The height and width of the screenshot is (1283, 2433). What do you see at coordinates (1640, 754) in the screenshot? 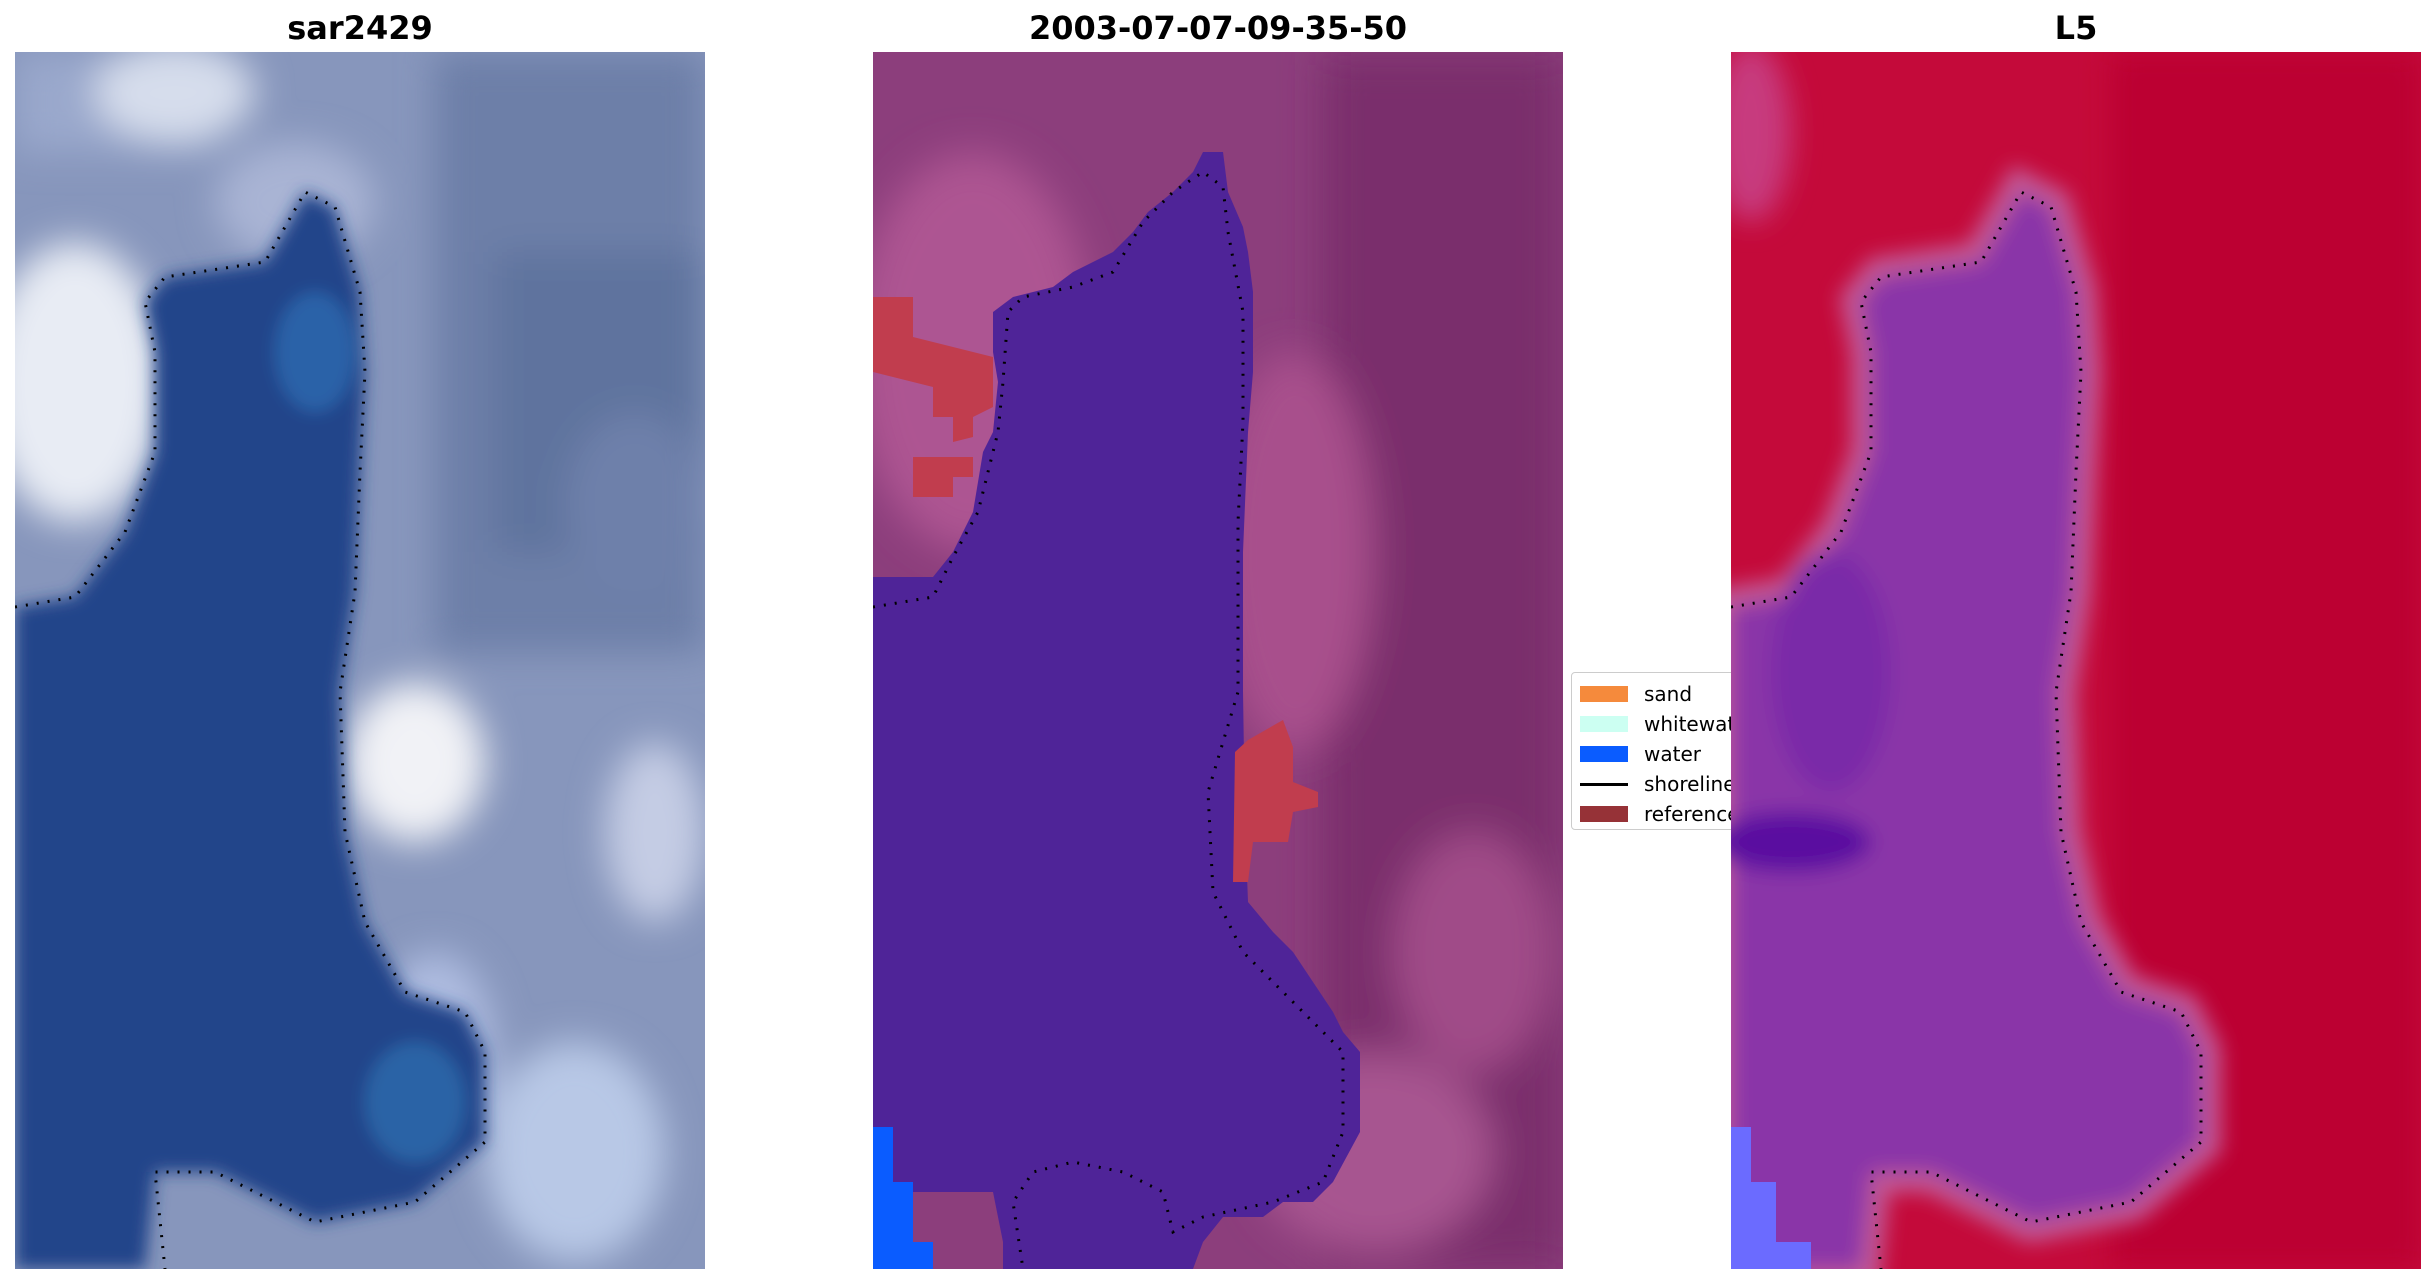
I see `legend-item-water: water` at bounding box center [1640, 754].